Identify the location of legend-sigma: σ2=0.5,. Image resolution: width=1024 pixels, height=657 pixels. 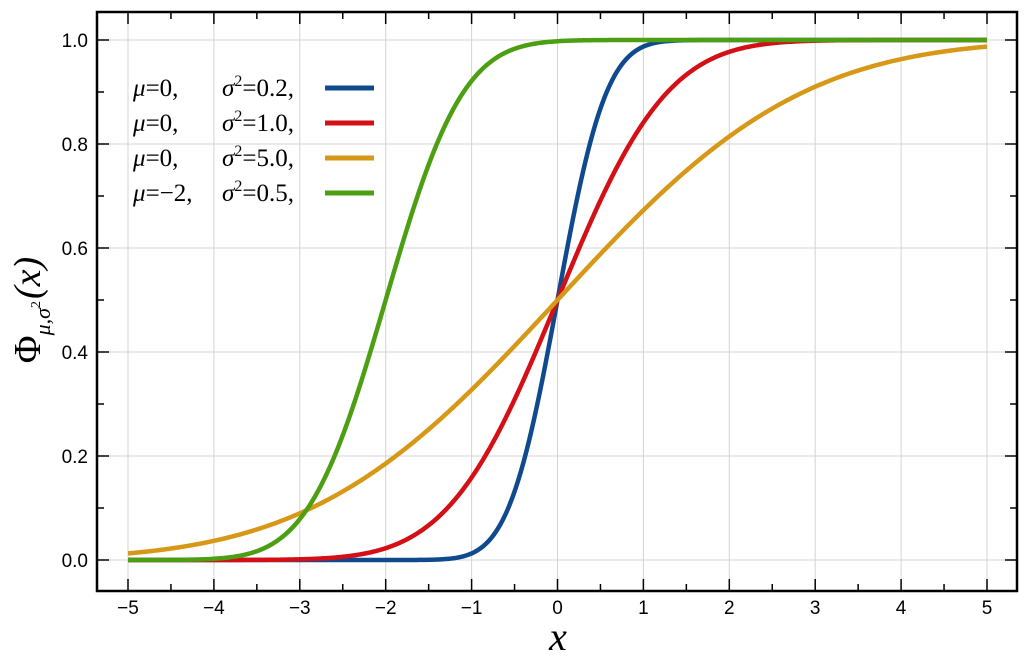
(258, 192).